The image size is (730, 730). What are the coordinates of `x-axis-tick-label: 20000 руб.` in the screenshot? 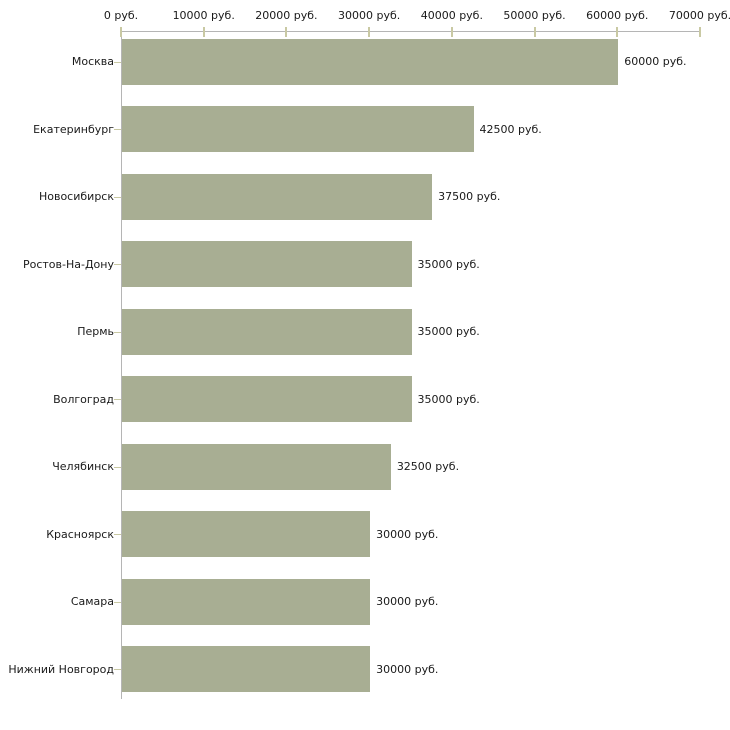 It's located at (286, 15).